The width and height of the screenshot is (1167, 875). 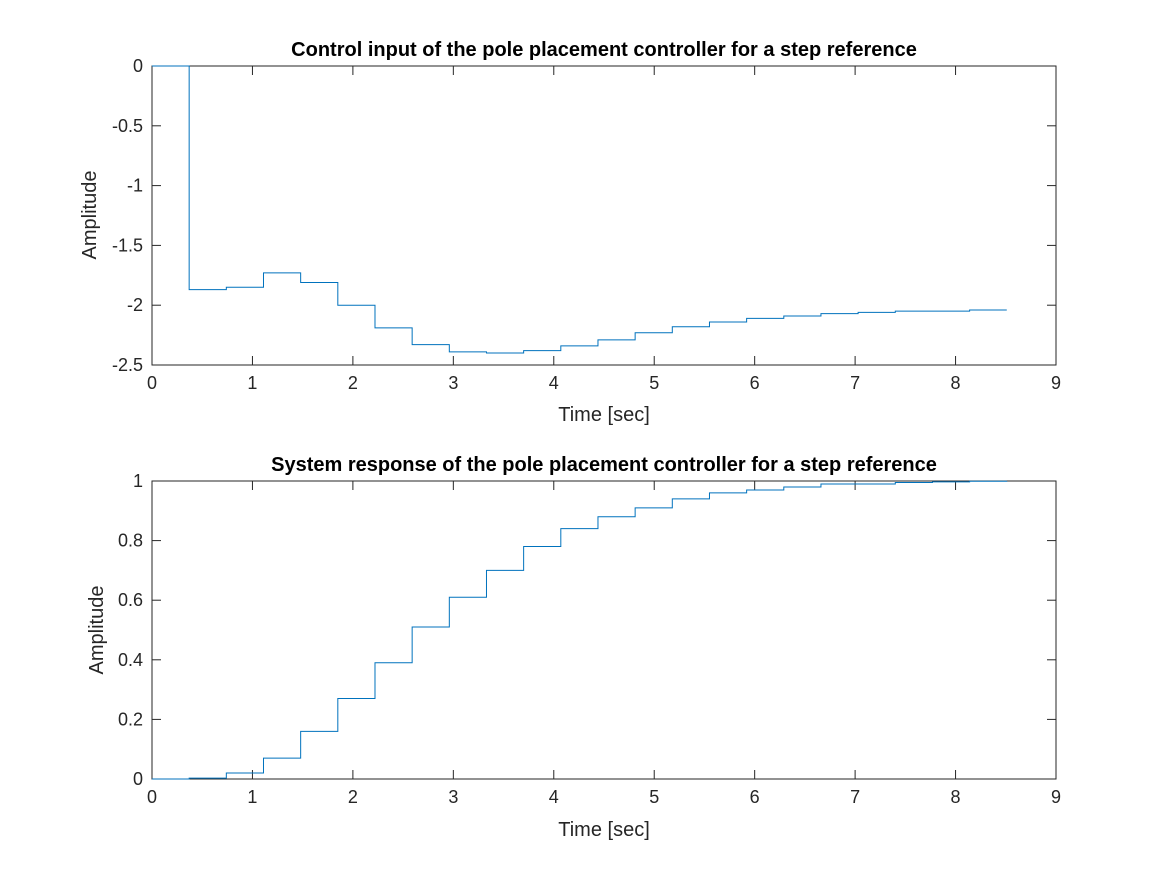 What do you see at coordinates (252, 797) in the screenshot?
I see `system-response-x-tick-label: 1` at bounding box center [252, 797].